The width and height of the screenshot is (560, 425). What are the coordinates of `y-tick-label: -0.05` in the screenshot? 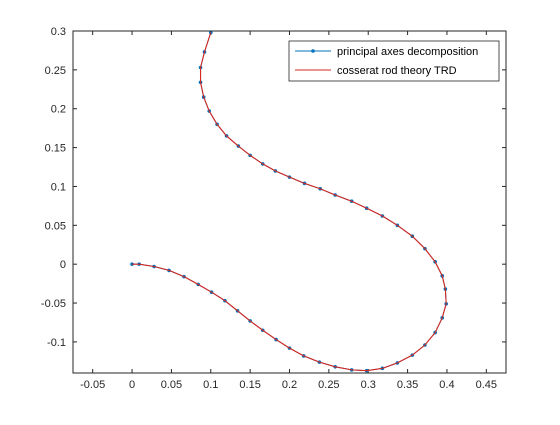 It's located at (53, 304).